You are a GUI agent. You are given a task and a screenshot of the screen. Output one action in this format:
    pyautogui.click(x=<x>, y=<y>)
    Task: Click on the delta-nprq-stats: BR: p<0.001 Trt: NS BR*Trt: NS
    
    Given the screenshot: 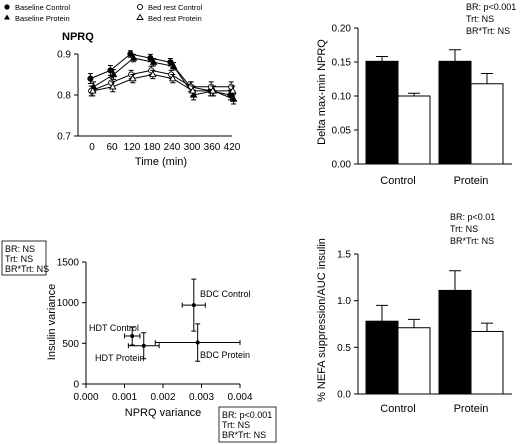 What is the action you would take?
    pyautogui.click(x=491, y=19)
    